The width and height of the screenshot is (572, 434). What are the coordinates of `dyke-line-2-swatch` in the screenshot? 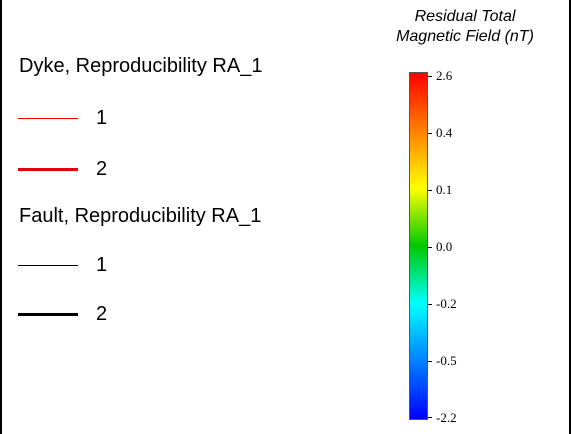 It's located at (48, 169).